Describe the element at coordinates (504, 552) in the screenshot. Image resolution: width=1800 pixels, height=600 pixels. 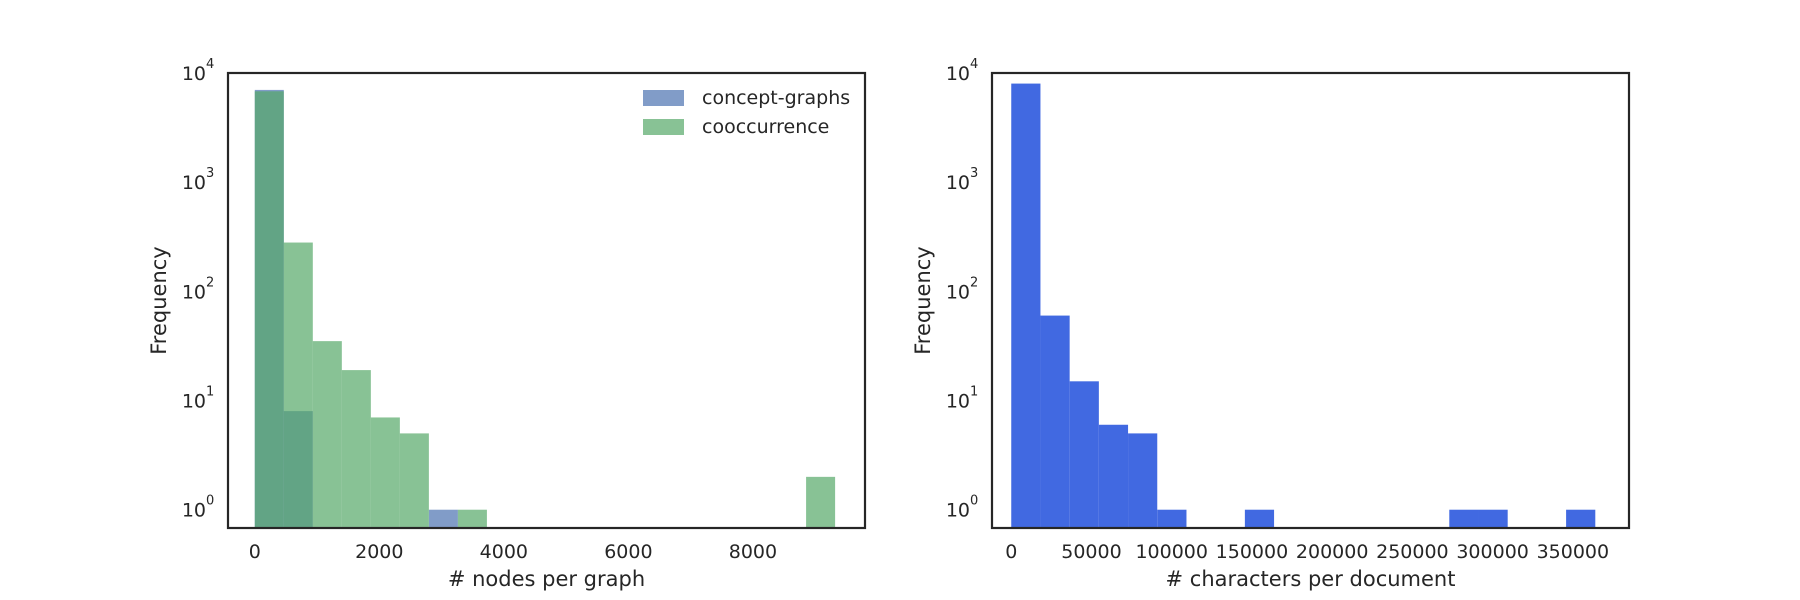
I see `x-tick-label: 4000` at that location.